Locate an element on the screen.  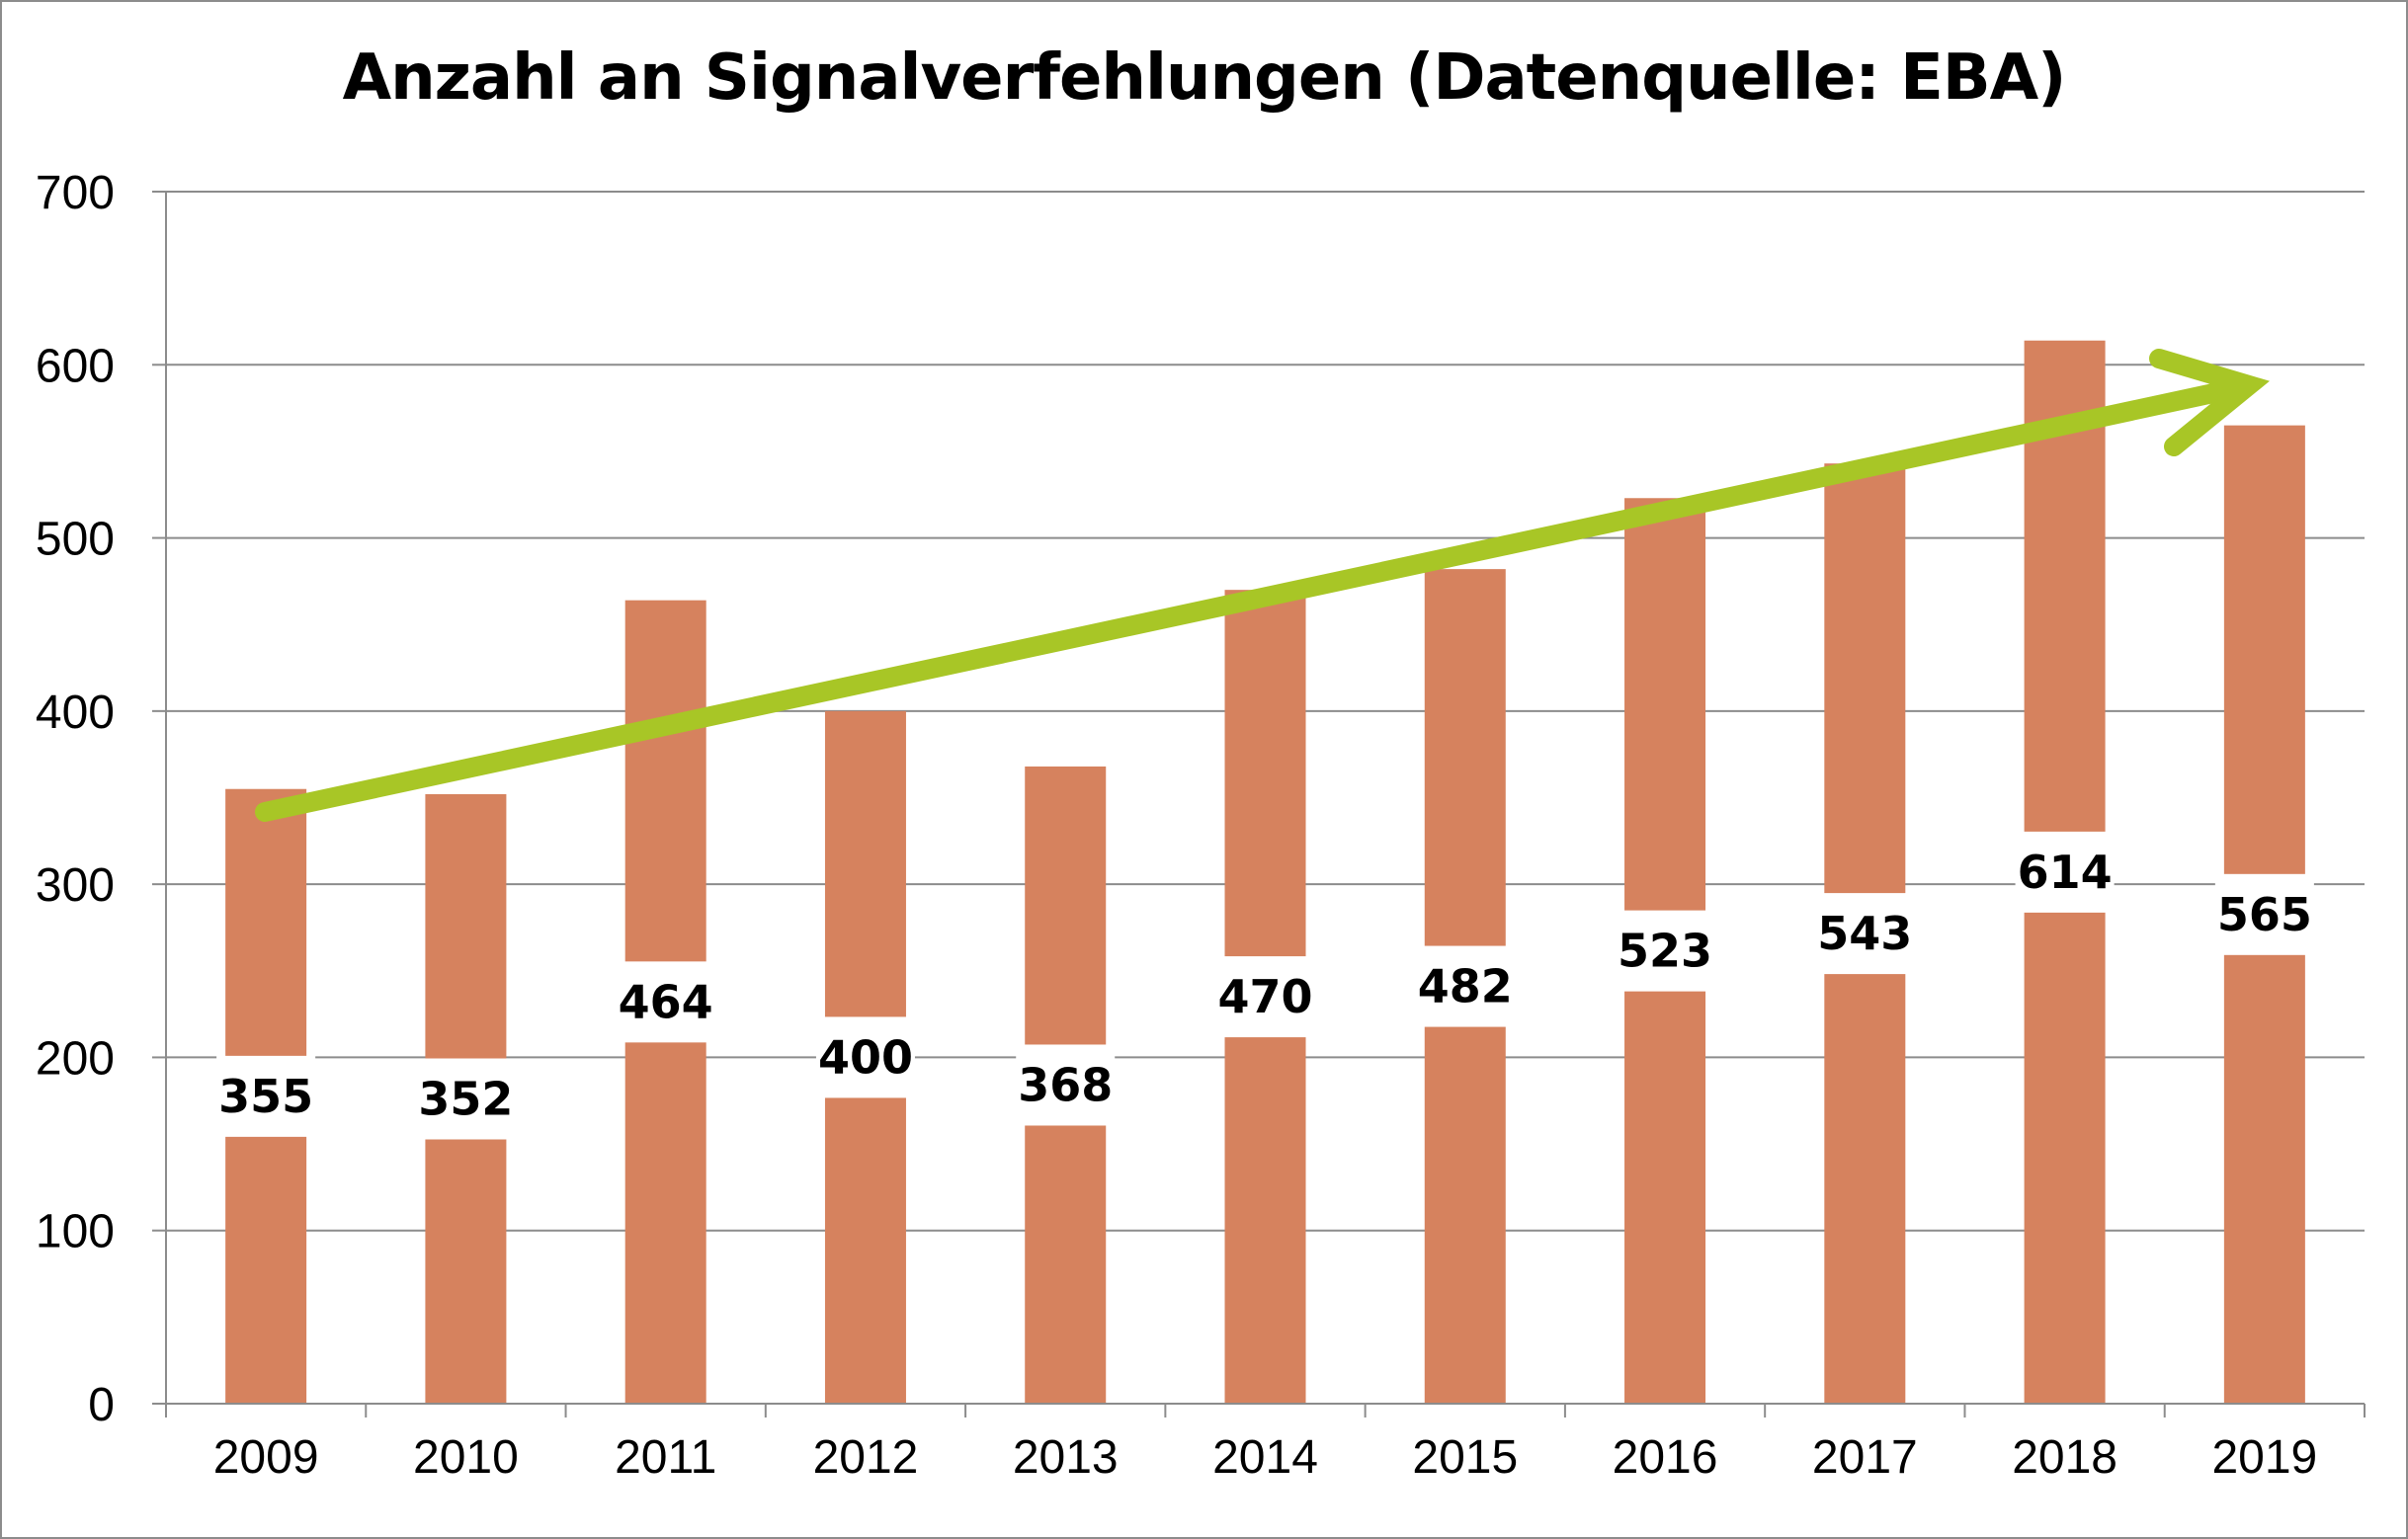
y-tick-label: 500 is located at coordinates (75, 540).